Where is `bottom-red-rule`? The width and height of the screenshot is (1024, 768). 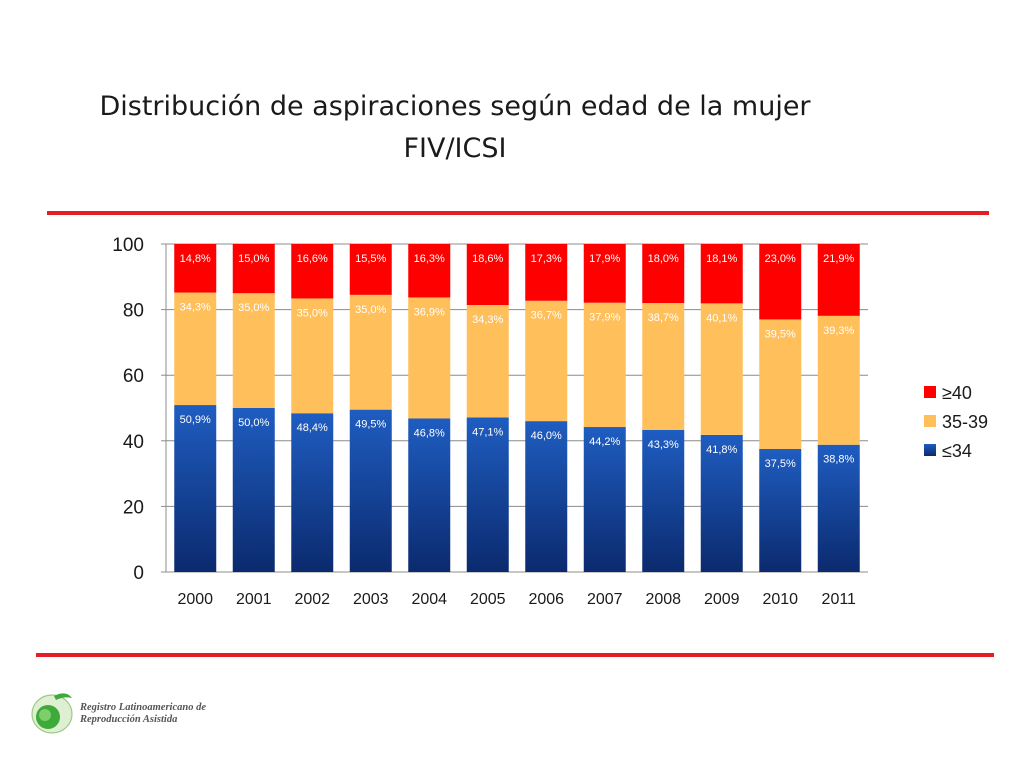 bottom-red-rule is located at coordinates (515, 655).